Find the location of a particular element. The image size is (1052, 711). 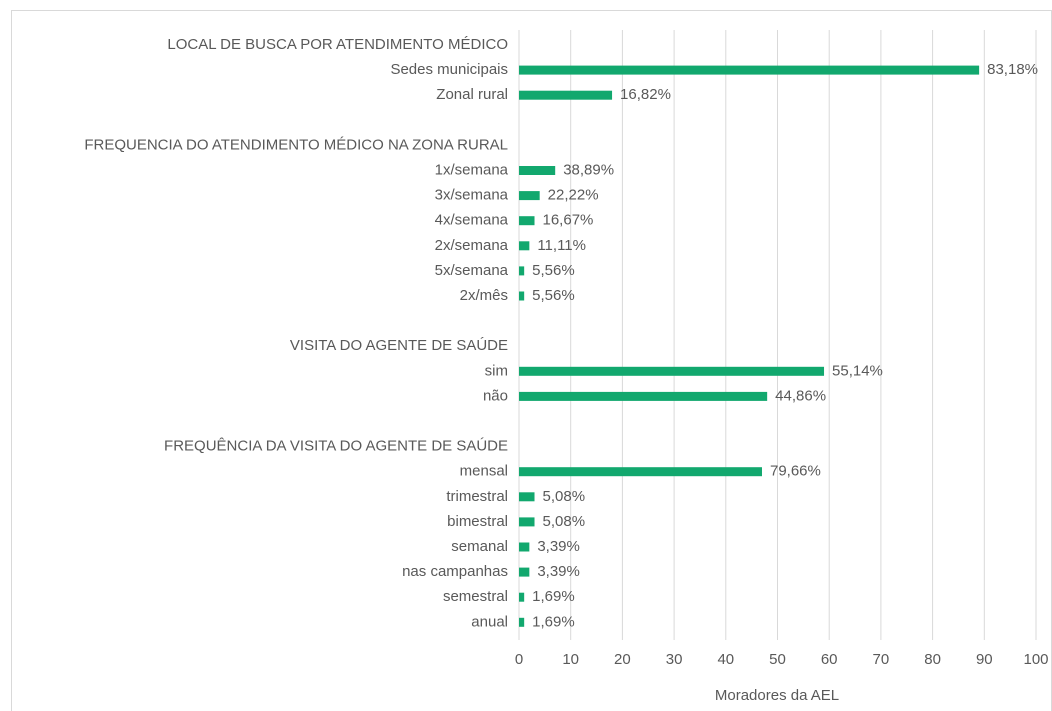

y-tick-label: 1x/semana is located at coordinates (472, 169).